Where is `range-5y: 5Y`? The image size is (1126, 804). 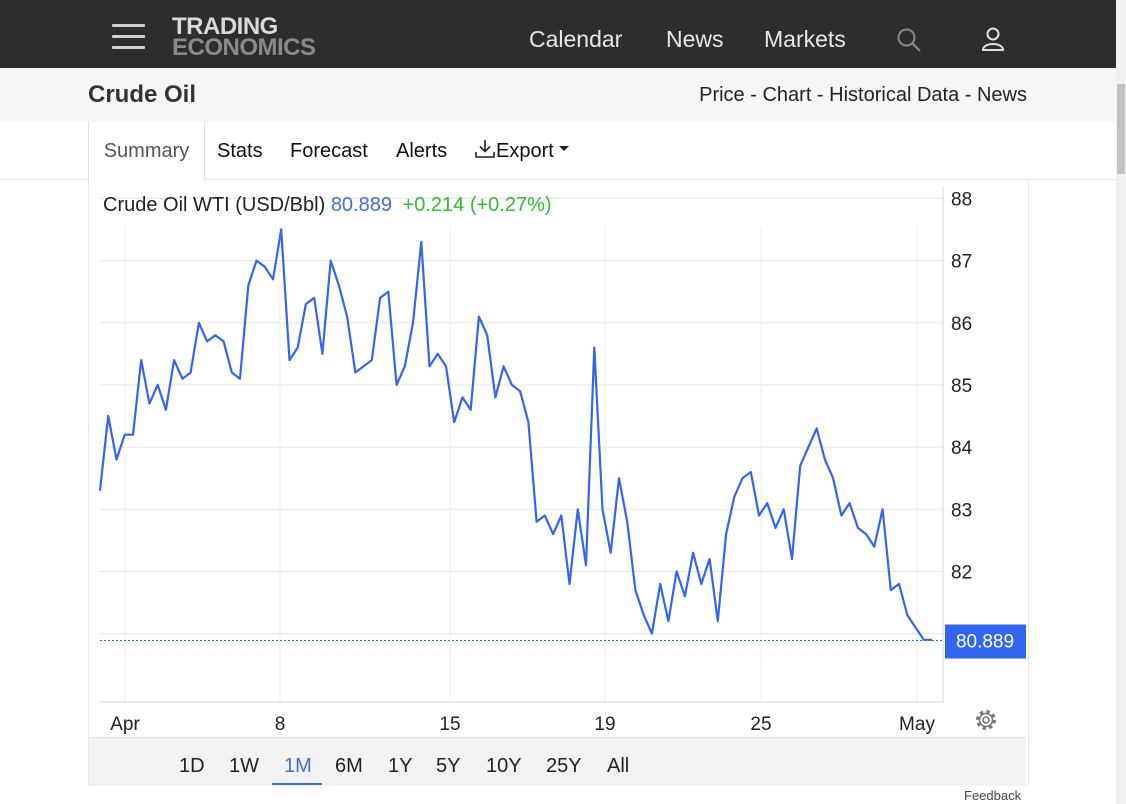
range-5y: 5Y is located at coordinates (448, 766).